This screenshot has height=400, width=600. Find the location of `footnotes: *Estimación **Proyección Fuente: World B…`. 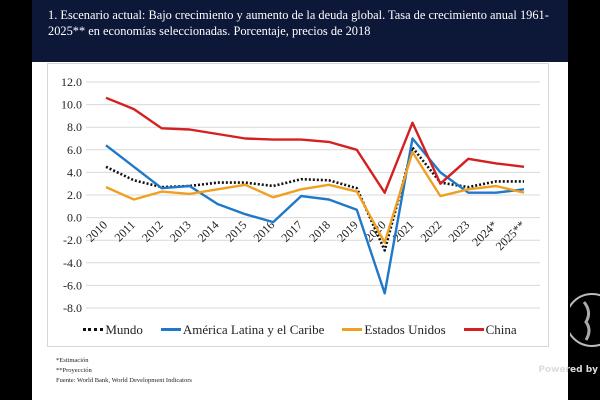

footnotes: *Estimación **Proyección Fuente: World B… is located at coordinates (124, 371).